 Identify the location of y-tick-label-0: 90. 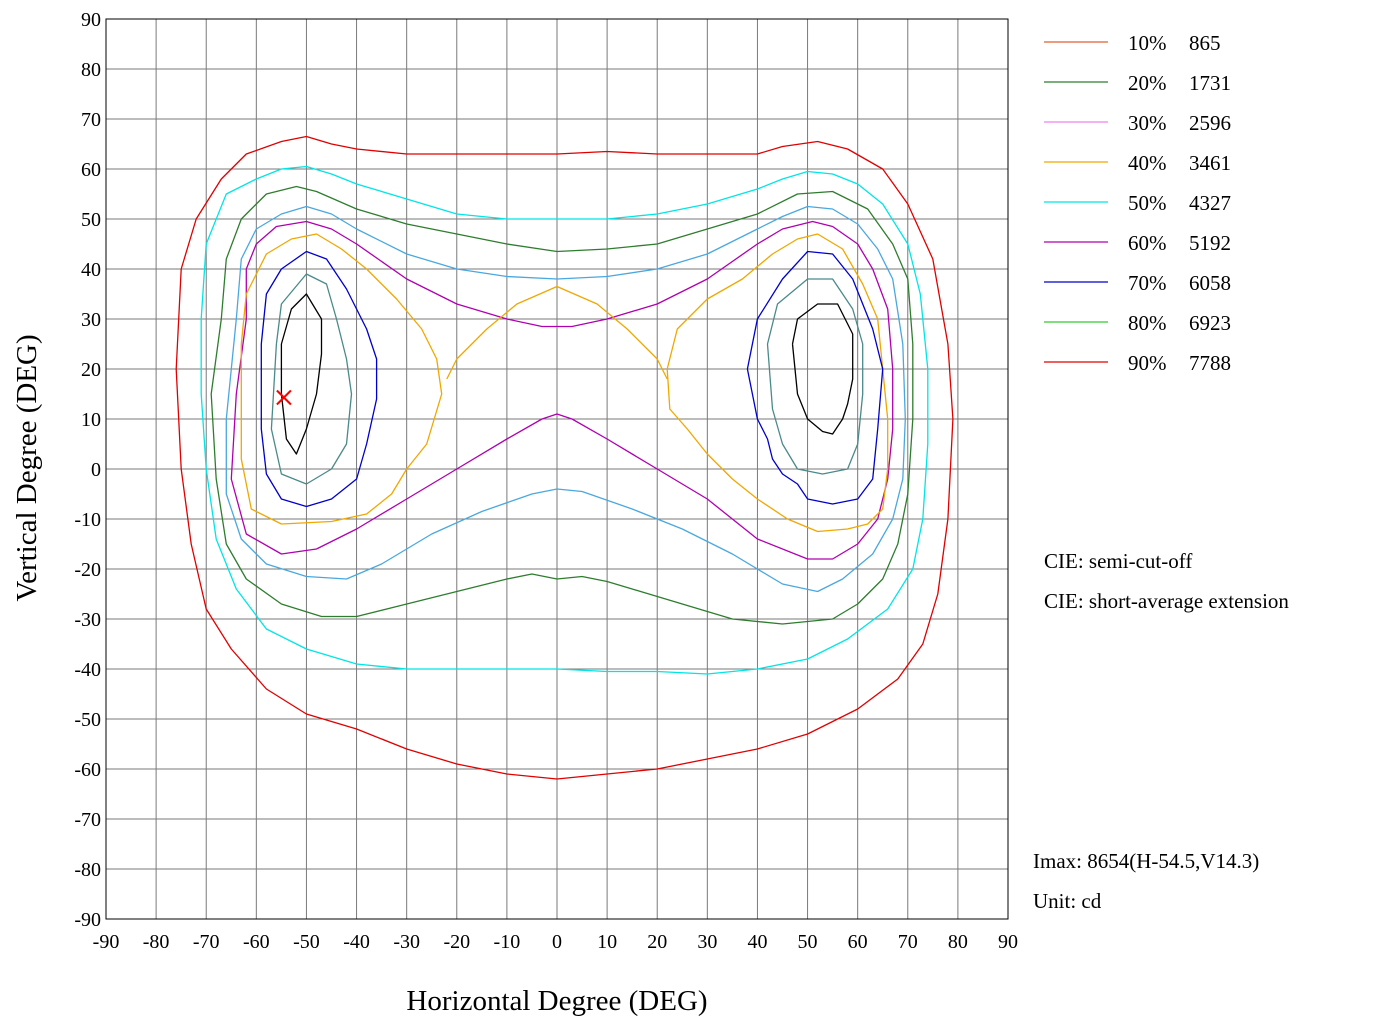
(91, 20).